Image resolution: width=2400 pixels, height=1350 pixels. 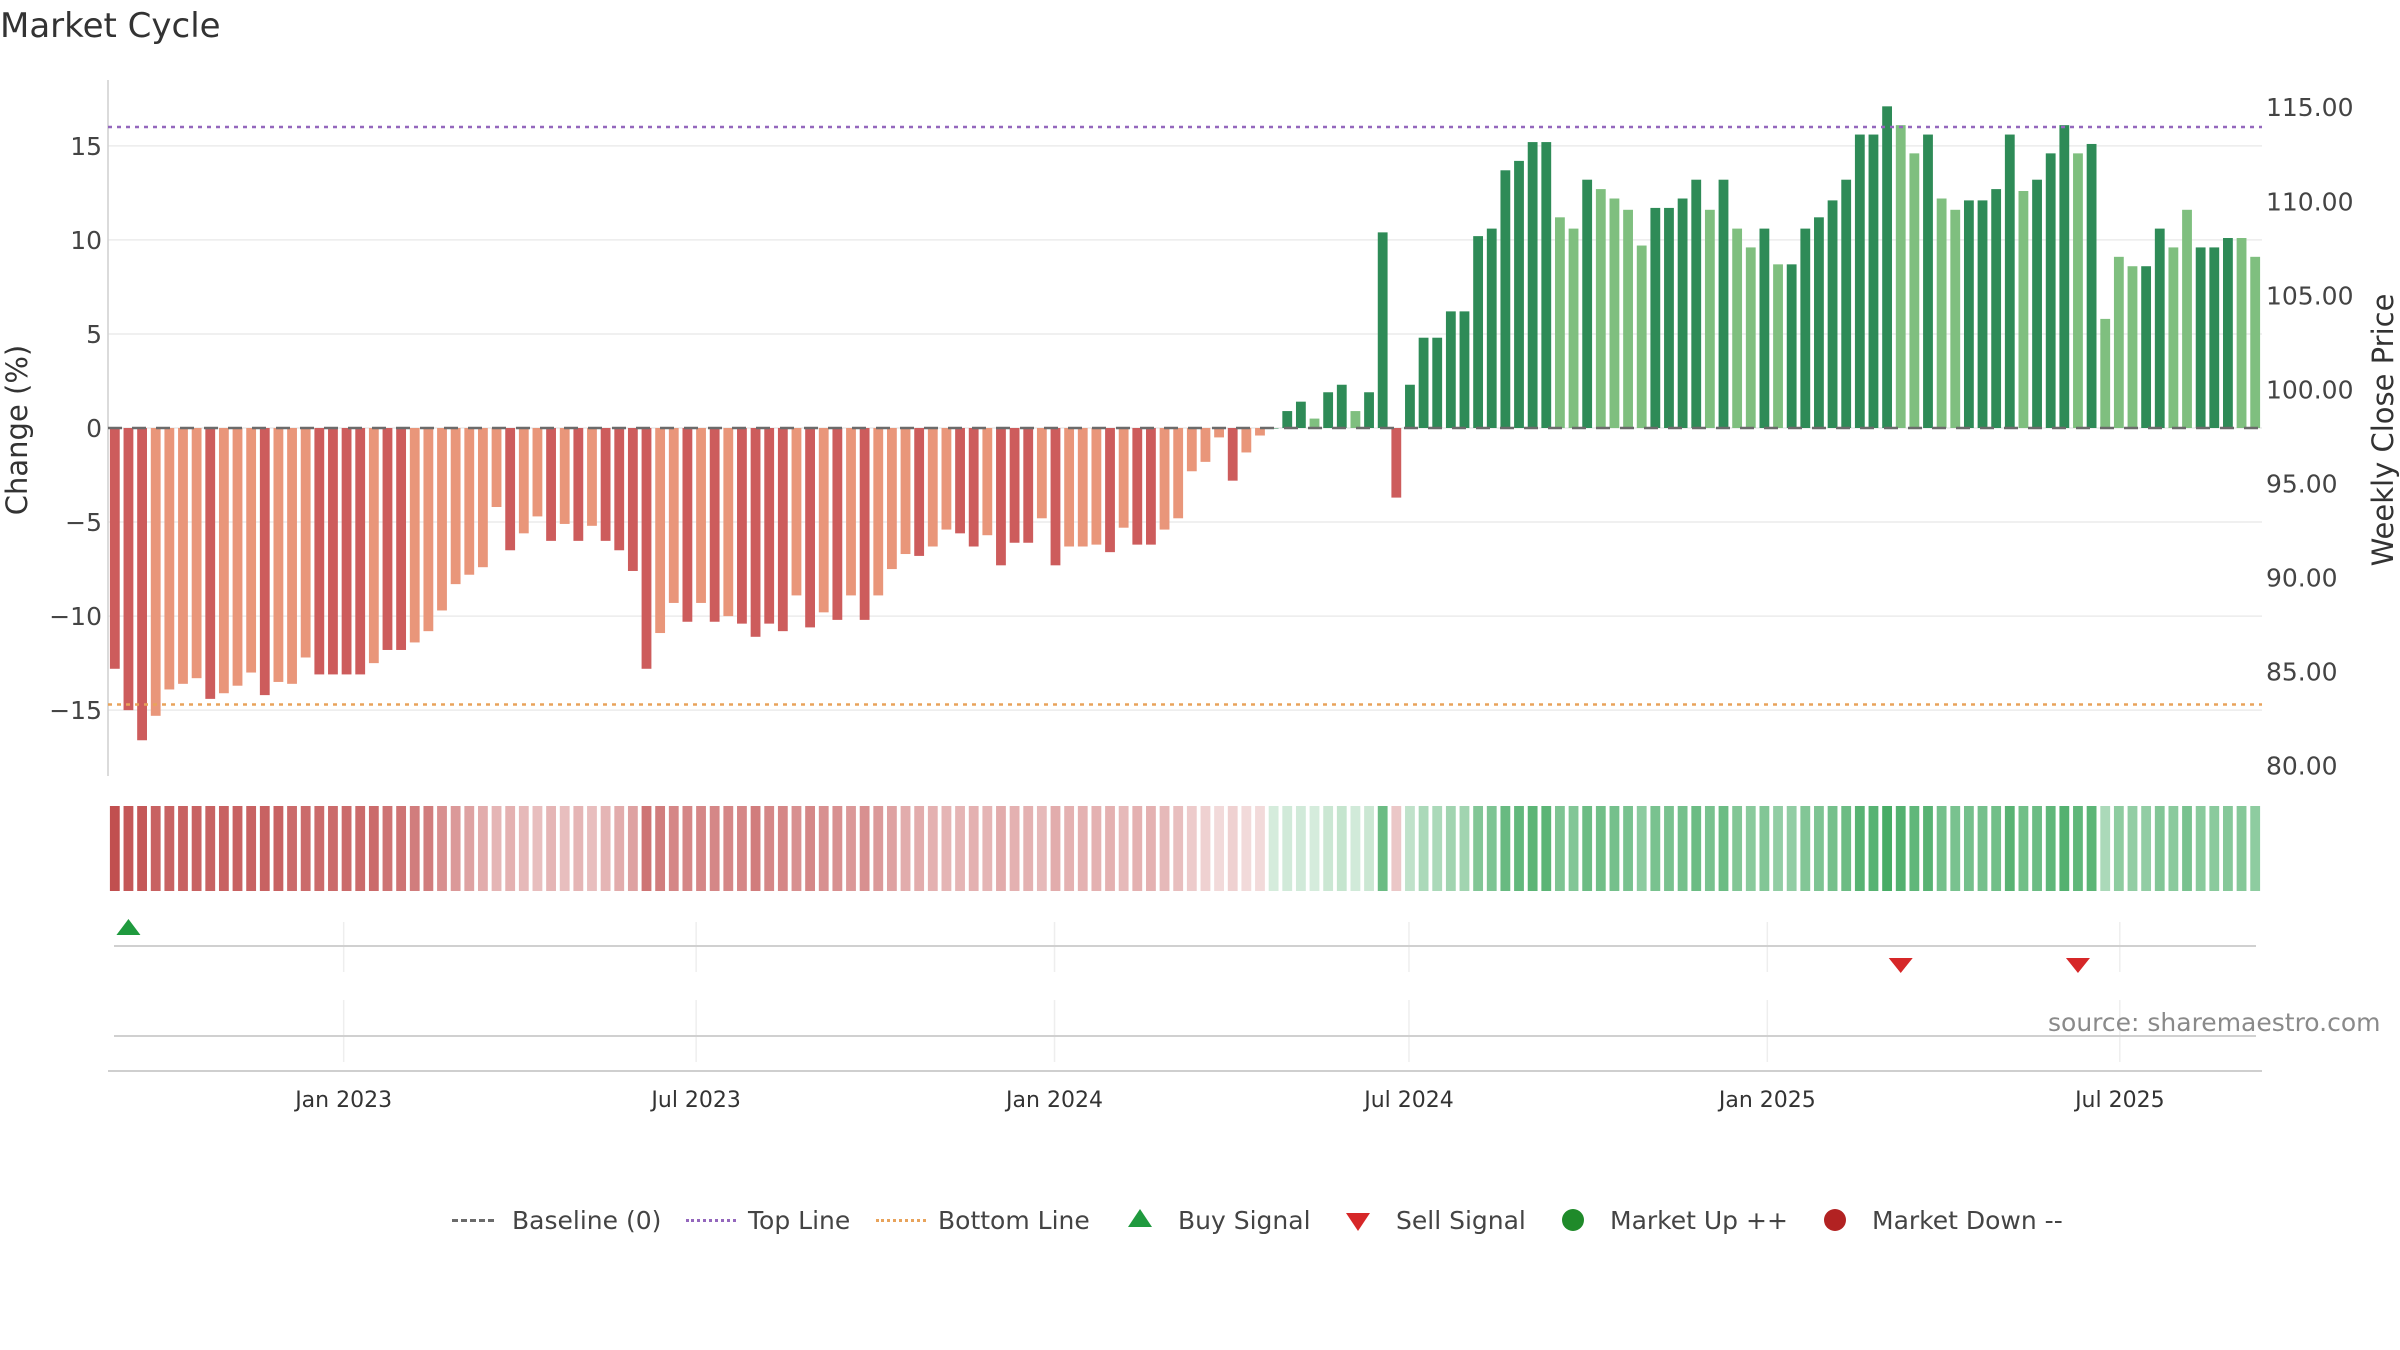 What do you see at coordinates (1014, 1220) in the screenshot?
I see `legend-label: Bottom Line` at bounding box center [1014, 1220].